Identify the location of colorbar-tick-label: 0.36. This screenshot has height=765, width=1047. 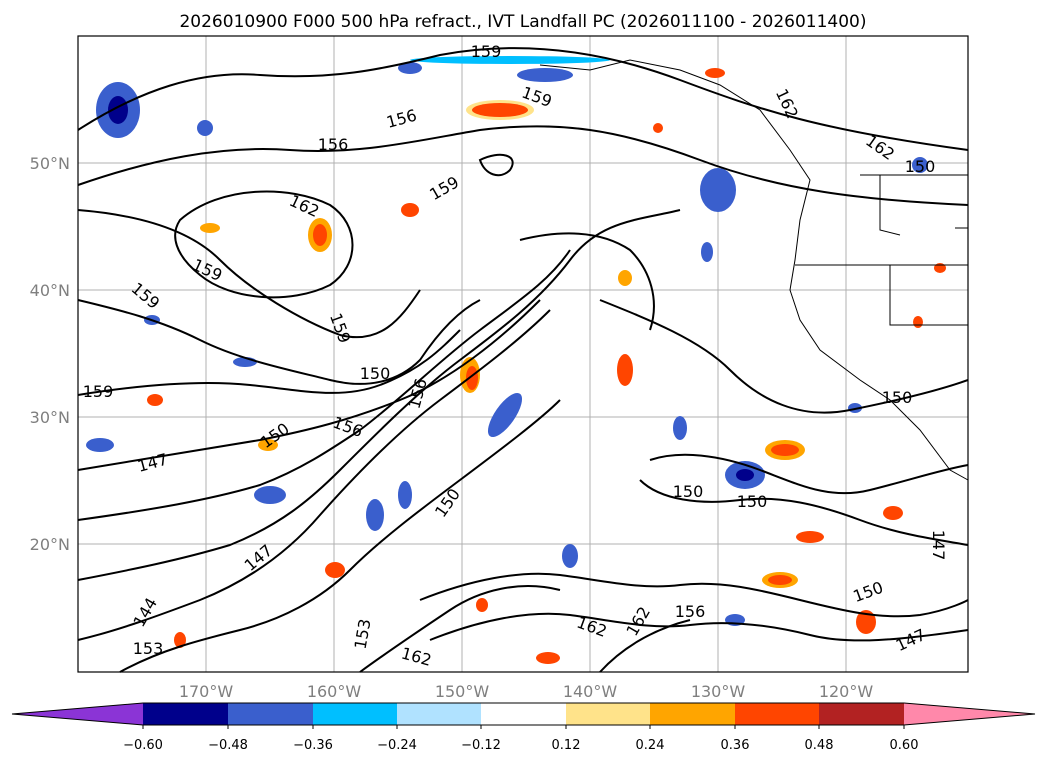
(735, 745).